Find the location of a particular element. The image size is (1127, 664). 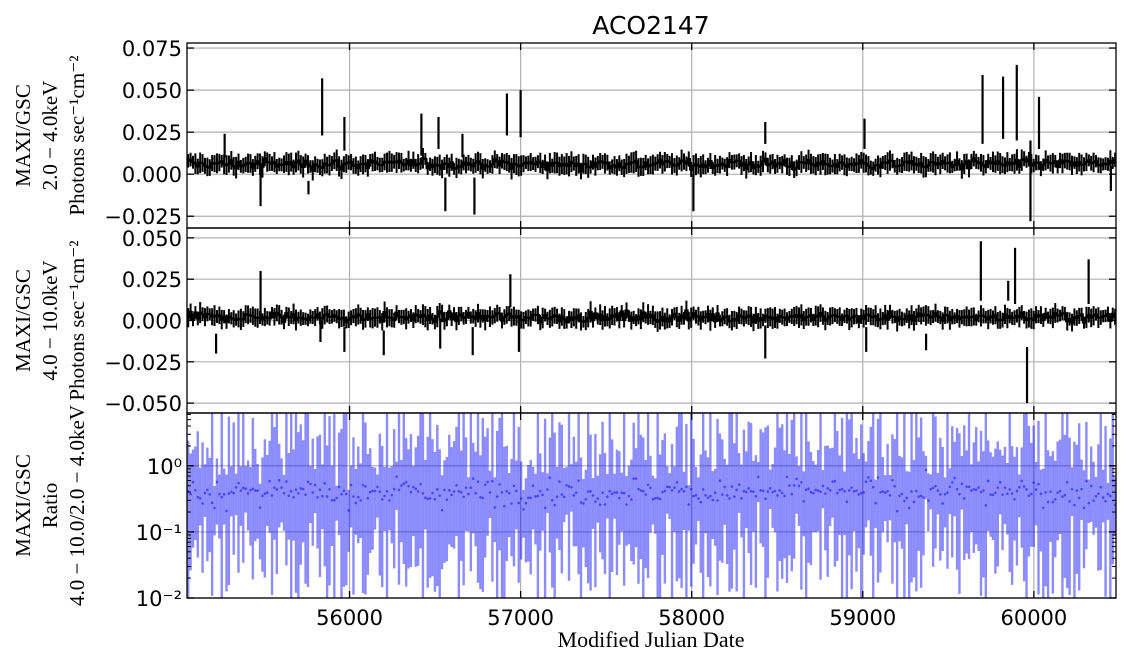

y-tick-label: −0.050 is located at coordinates (143, 404).